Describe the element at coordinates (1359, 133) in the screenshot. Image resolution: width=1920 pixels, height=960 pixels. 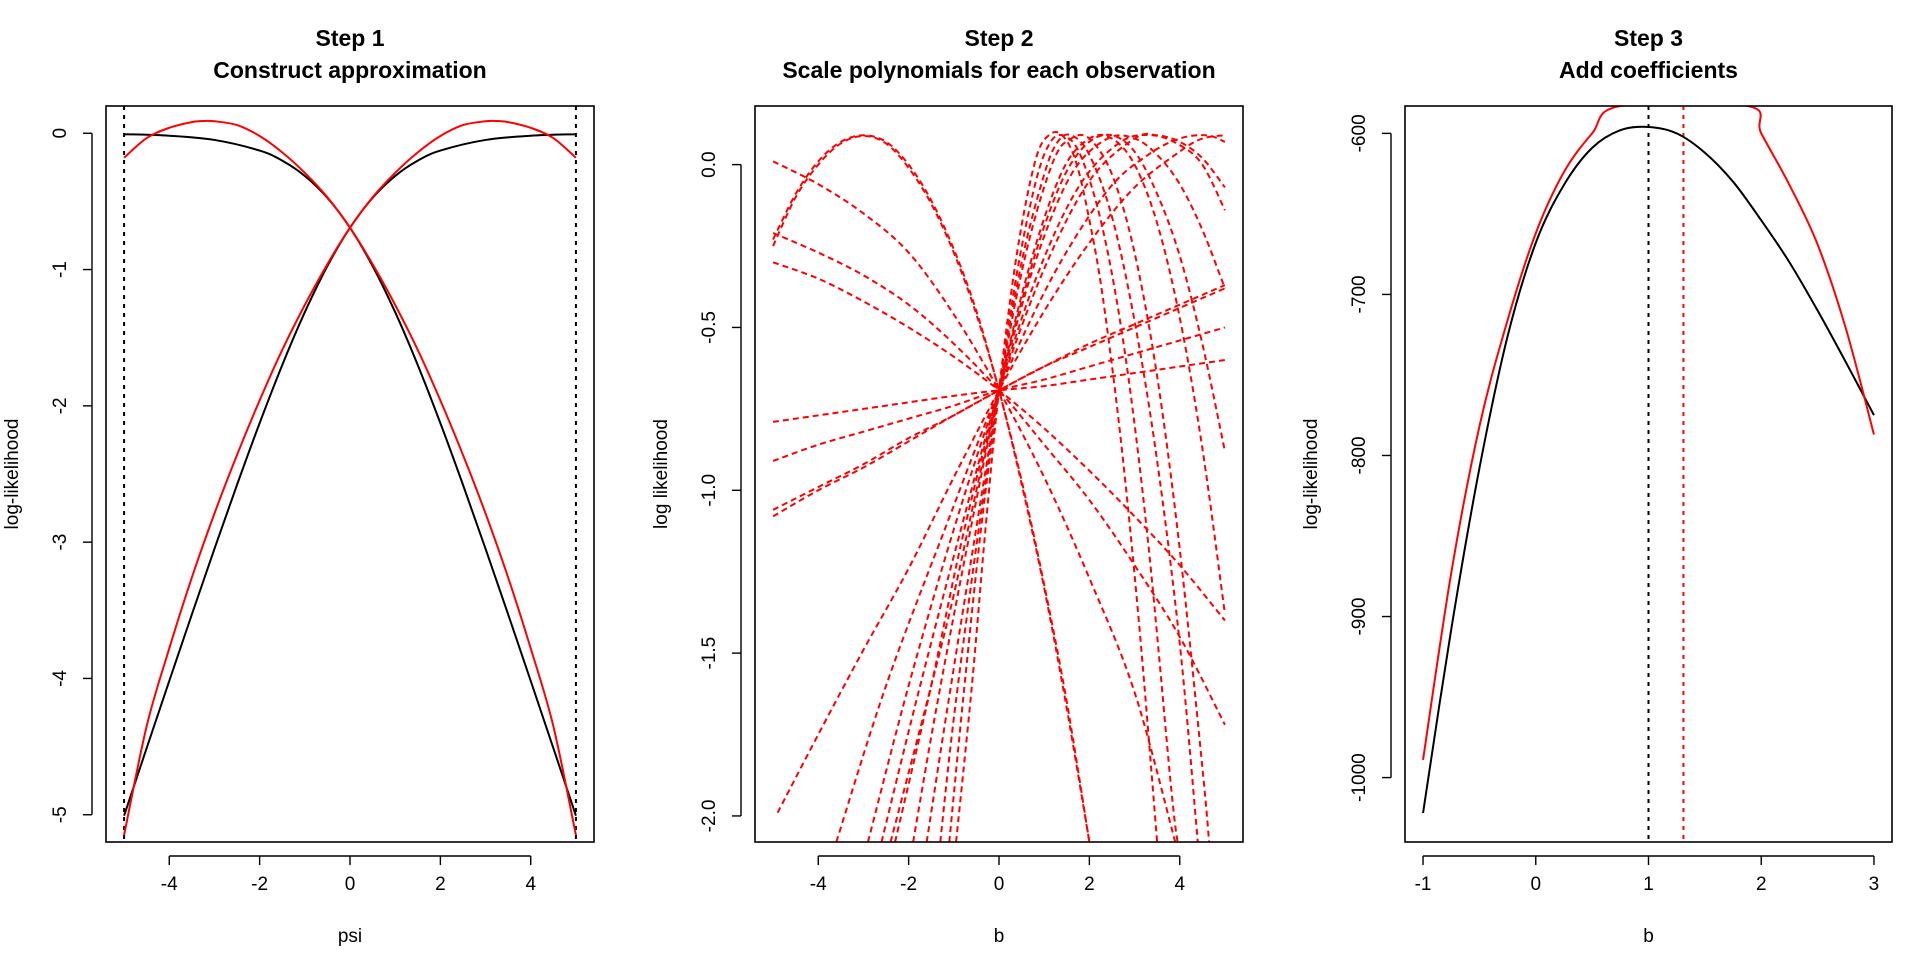
I see `y-tick-label: -600` at that location.